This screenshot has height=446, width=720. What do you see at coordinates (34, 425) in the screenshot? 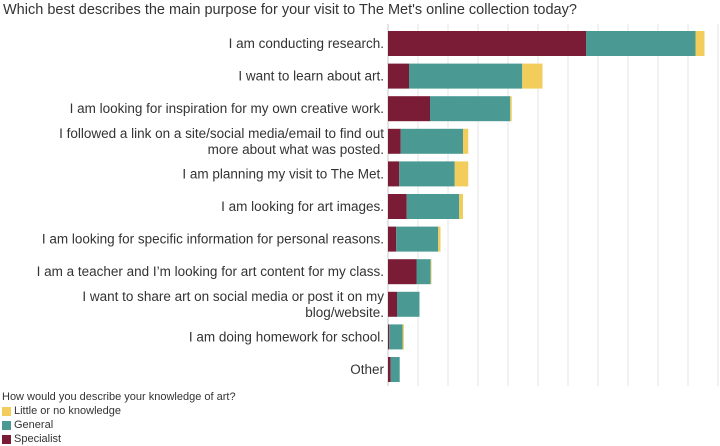
I see `legend-label: General` at bounding box center [34, 425].